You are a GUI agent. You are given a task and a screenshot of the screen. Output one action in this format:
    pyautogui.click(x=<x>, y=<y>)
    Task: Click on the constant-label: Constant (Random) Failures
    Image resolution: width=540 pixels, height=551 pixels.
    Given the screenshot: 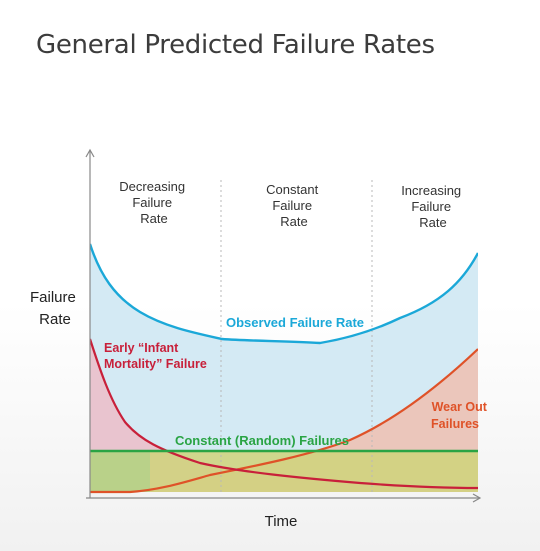 What is the action you would take?
    pyautogui.click(x=262, y=440)
    